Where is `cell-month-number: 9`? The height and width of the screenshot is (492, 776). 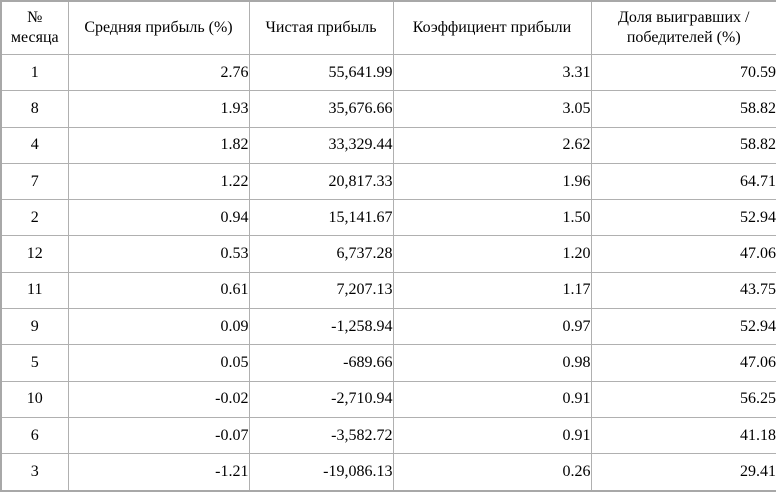
cell-month-number: 9 is located at coordinates (34, 327).